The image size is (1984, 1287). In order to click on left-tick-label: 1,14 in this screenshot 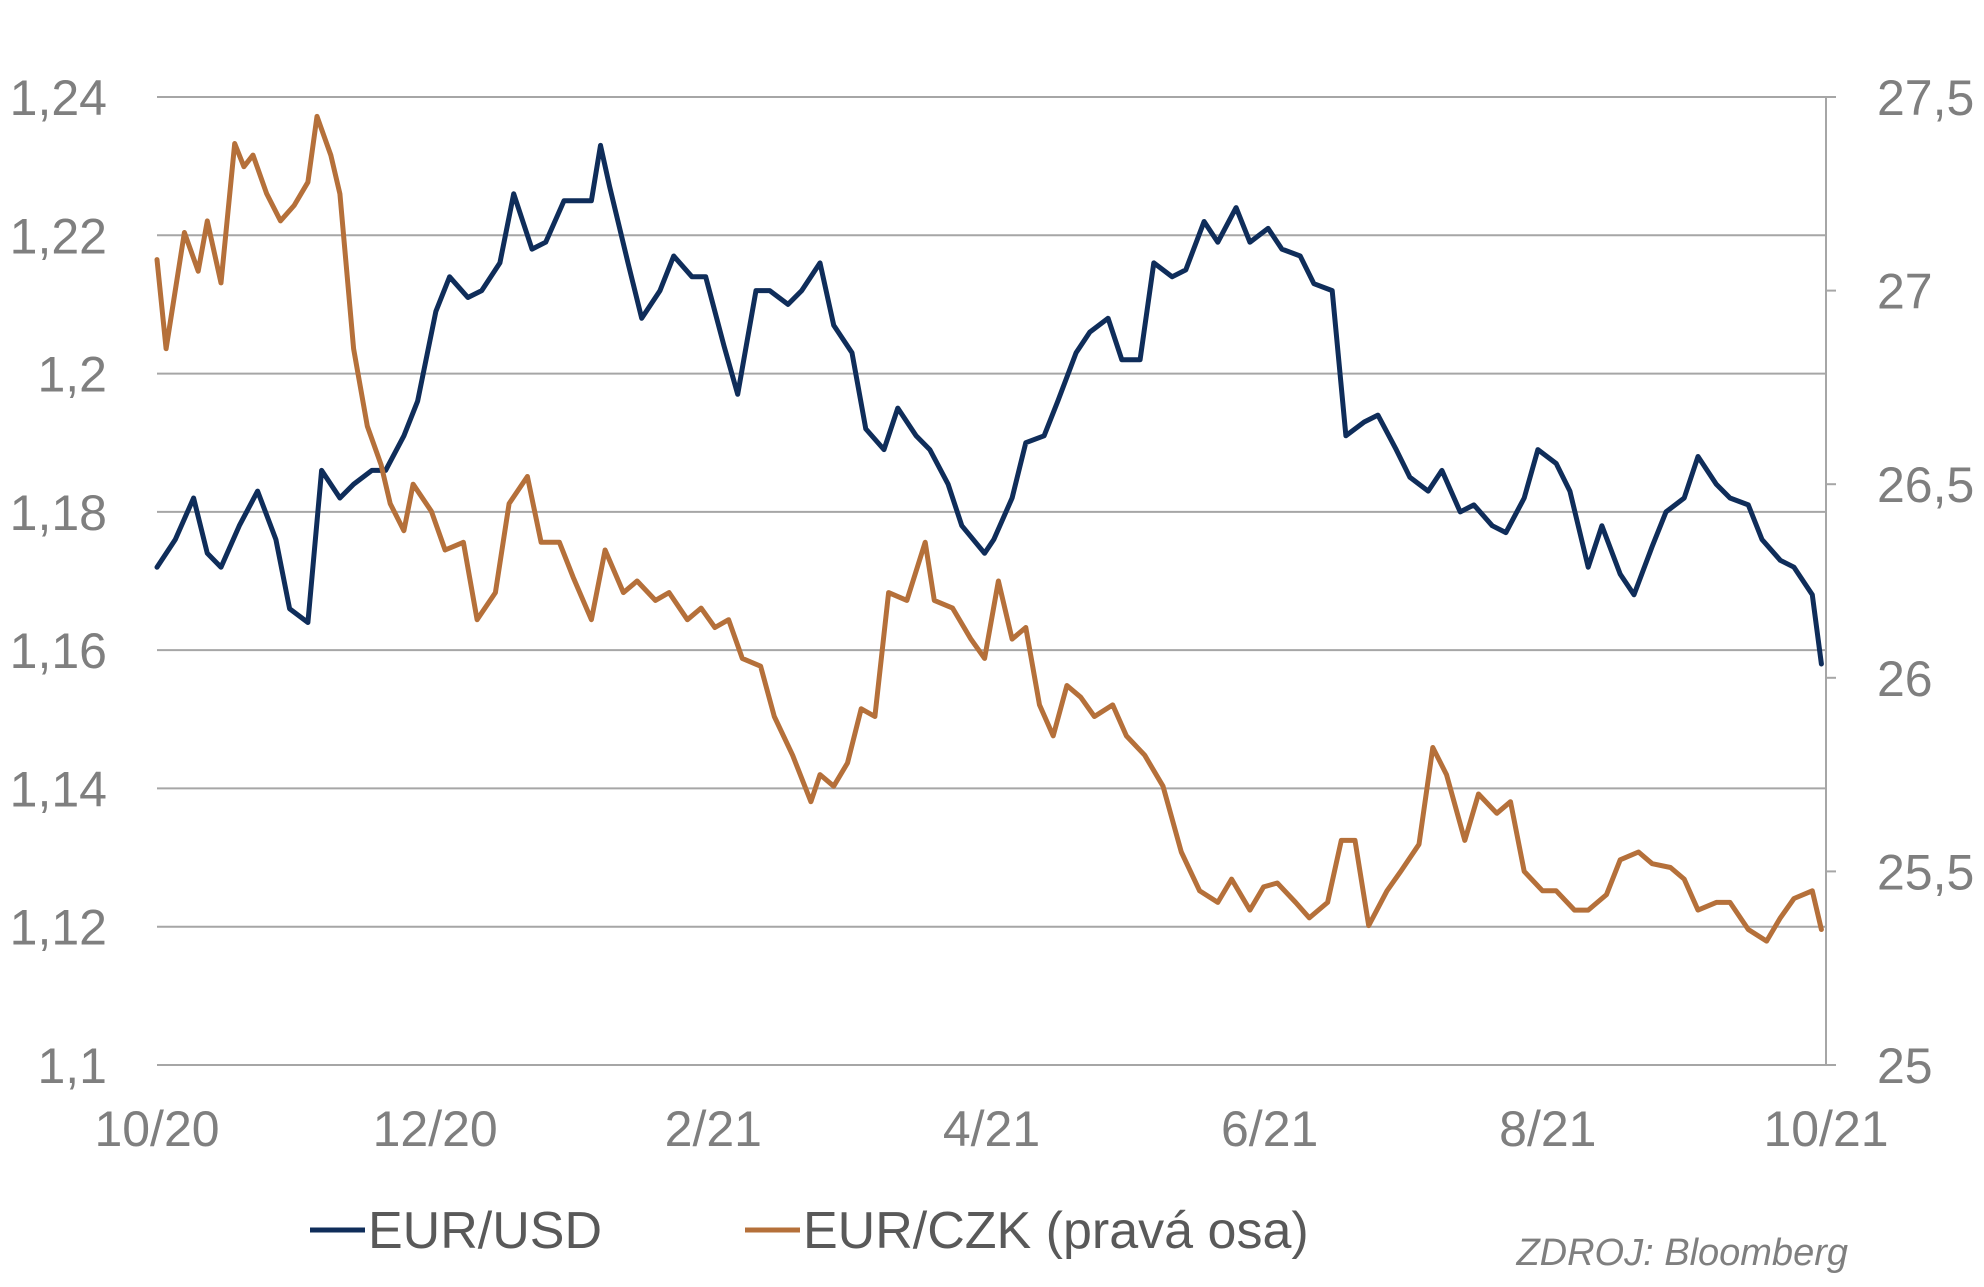, I will do `click(58, 789)`.